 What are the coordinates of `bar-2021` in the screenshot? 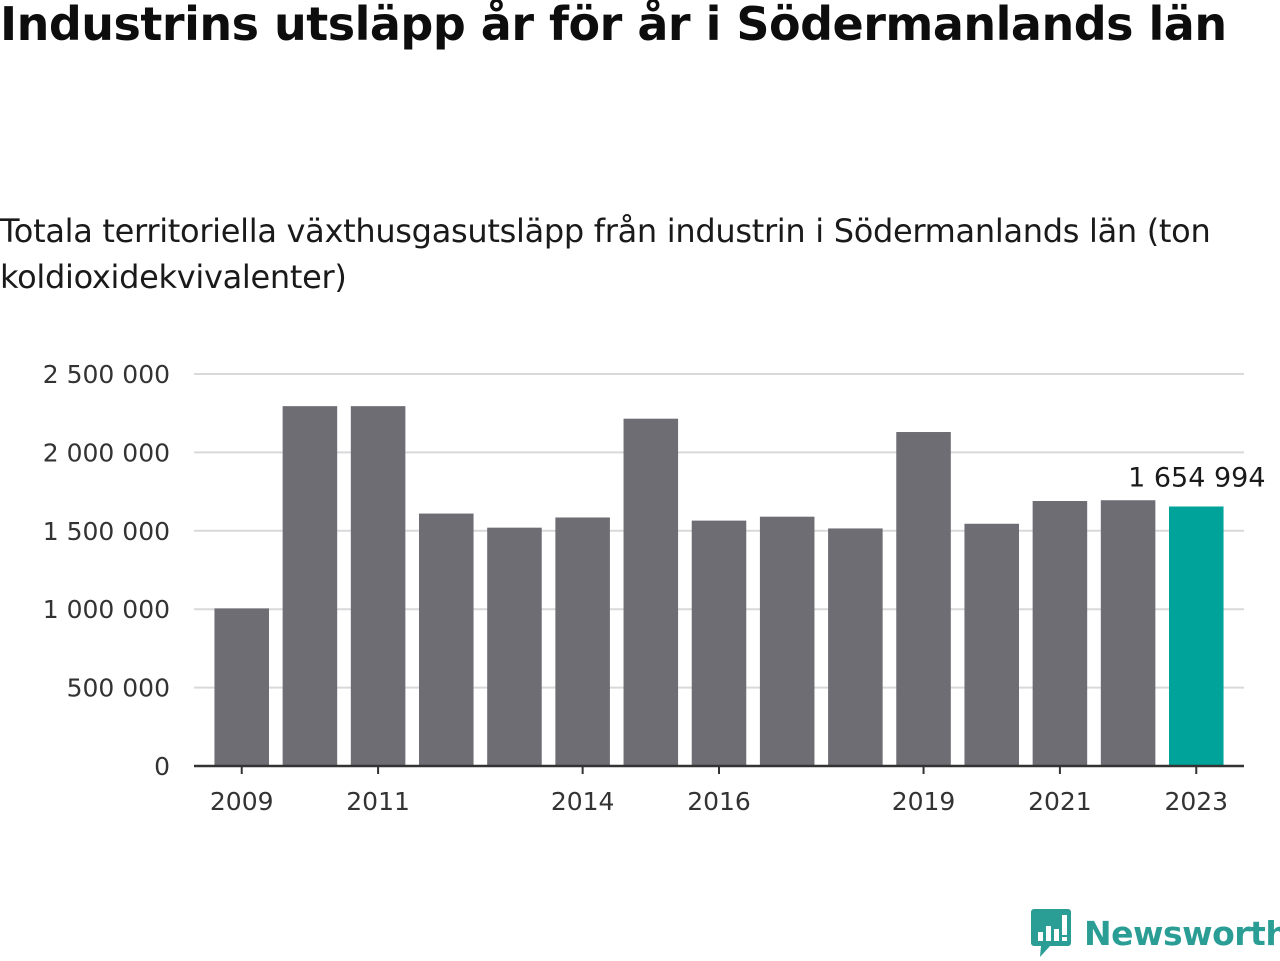 It's located at (1060, 633).